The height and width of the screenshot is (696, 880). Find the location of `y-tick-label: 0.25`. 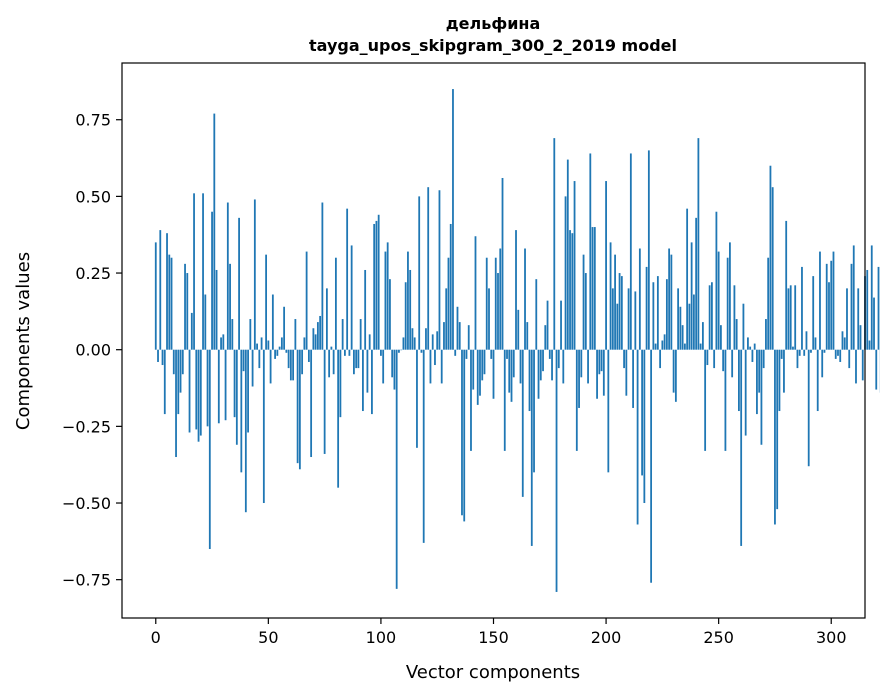

y-tick-label: 0.25 is located at coordinates (93, 273).